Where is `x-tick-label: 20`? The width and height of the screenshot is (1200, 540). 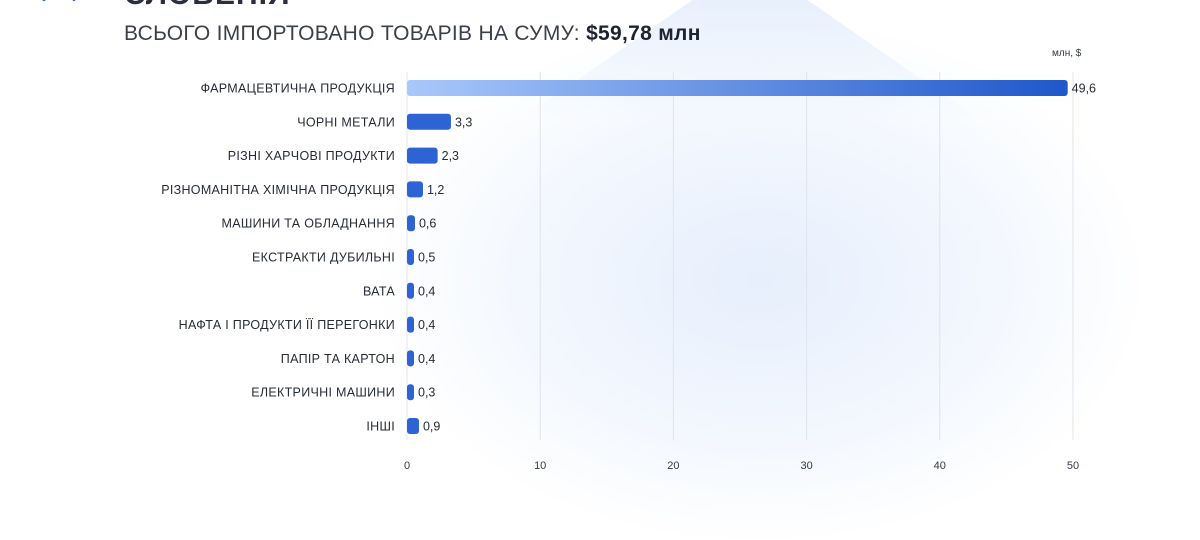 x-tick-label: 20 is located at coordinates (673, 466).